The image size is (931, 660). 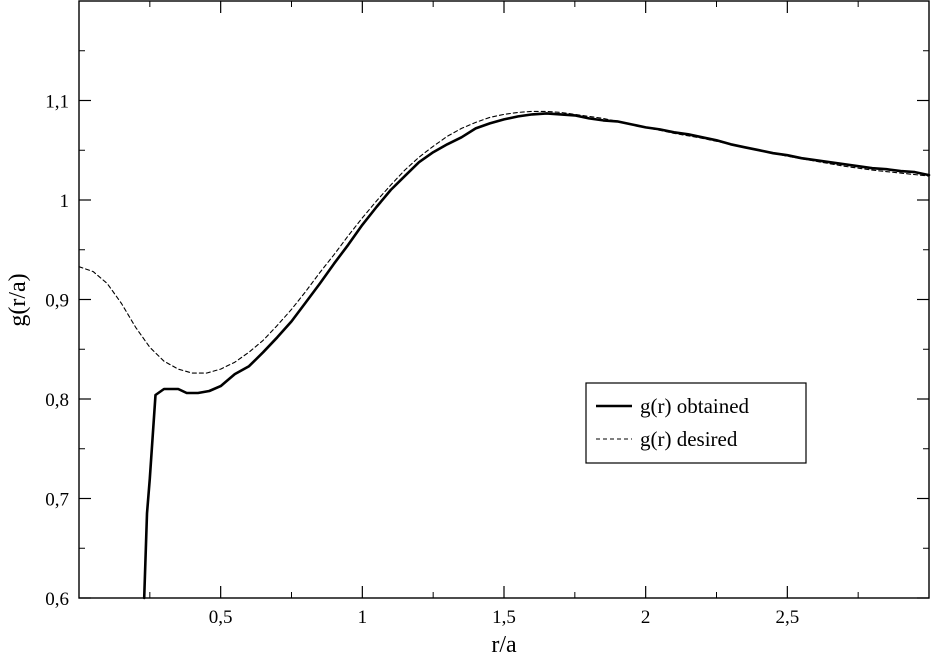 I want to click on y-tick-label: 0,7, so click(x=57, y=500).